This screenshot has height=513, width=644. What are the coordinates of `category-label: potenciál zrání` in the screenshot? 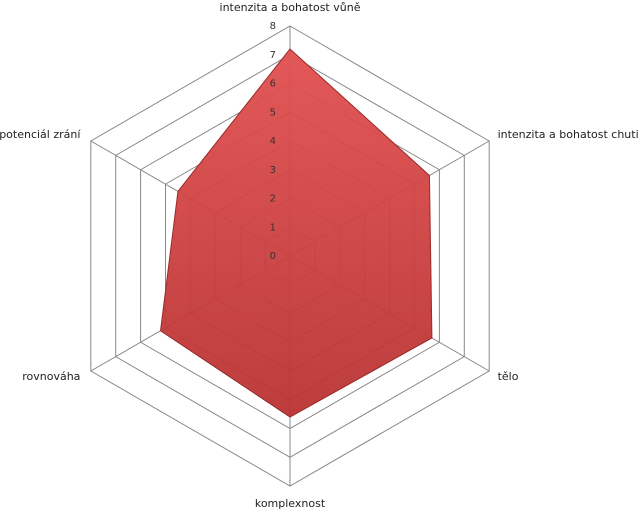 It's located at (40, 134).